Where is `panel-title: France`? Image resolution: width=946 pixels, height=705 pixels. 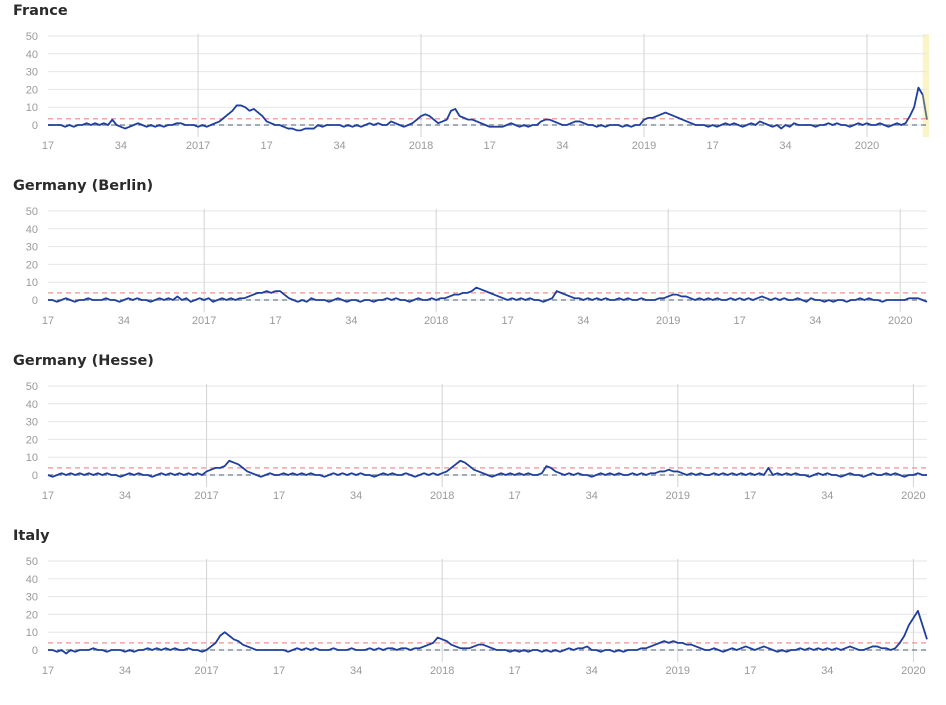 panel-title: France is located at coordinates (40, 11).